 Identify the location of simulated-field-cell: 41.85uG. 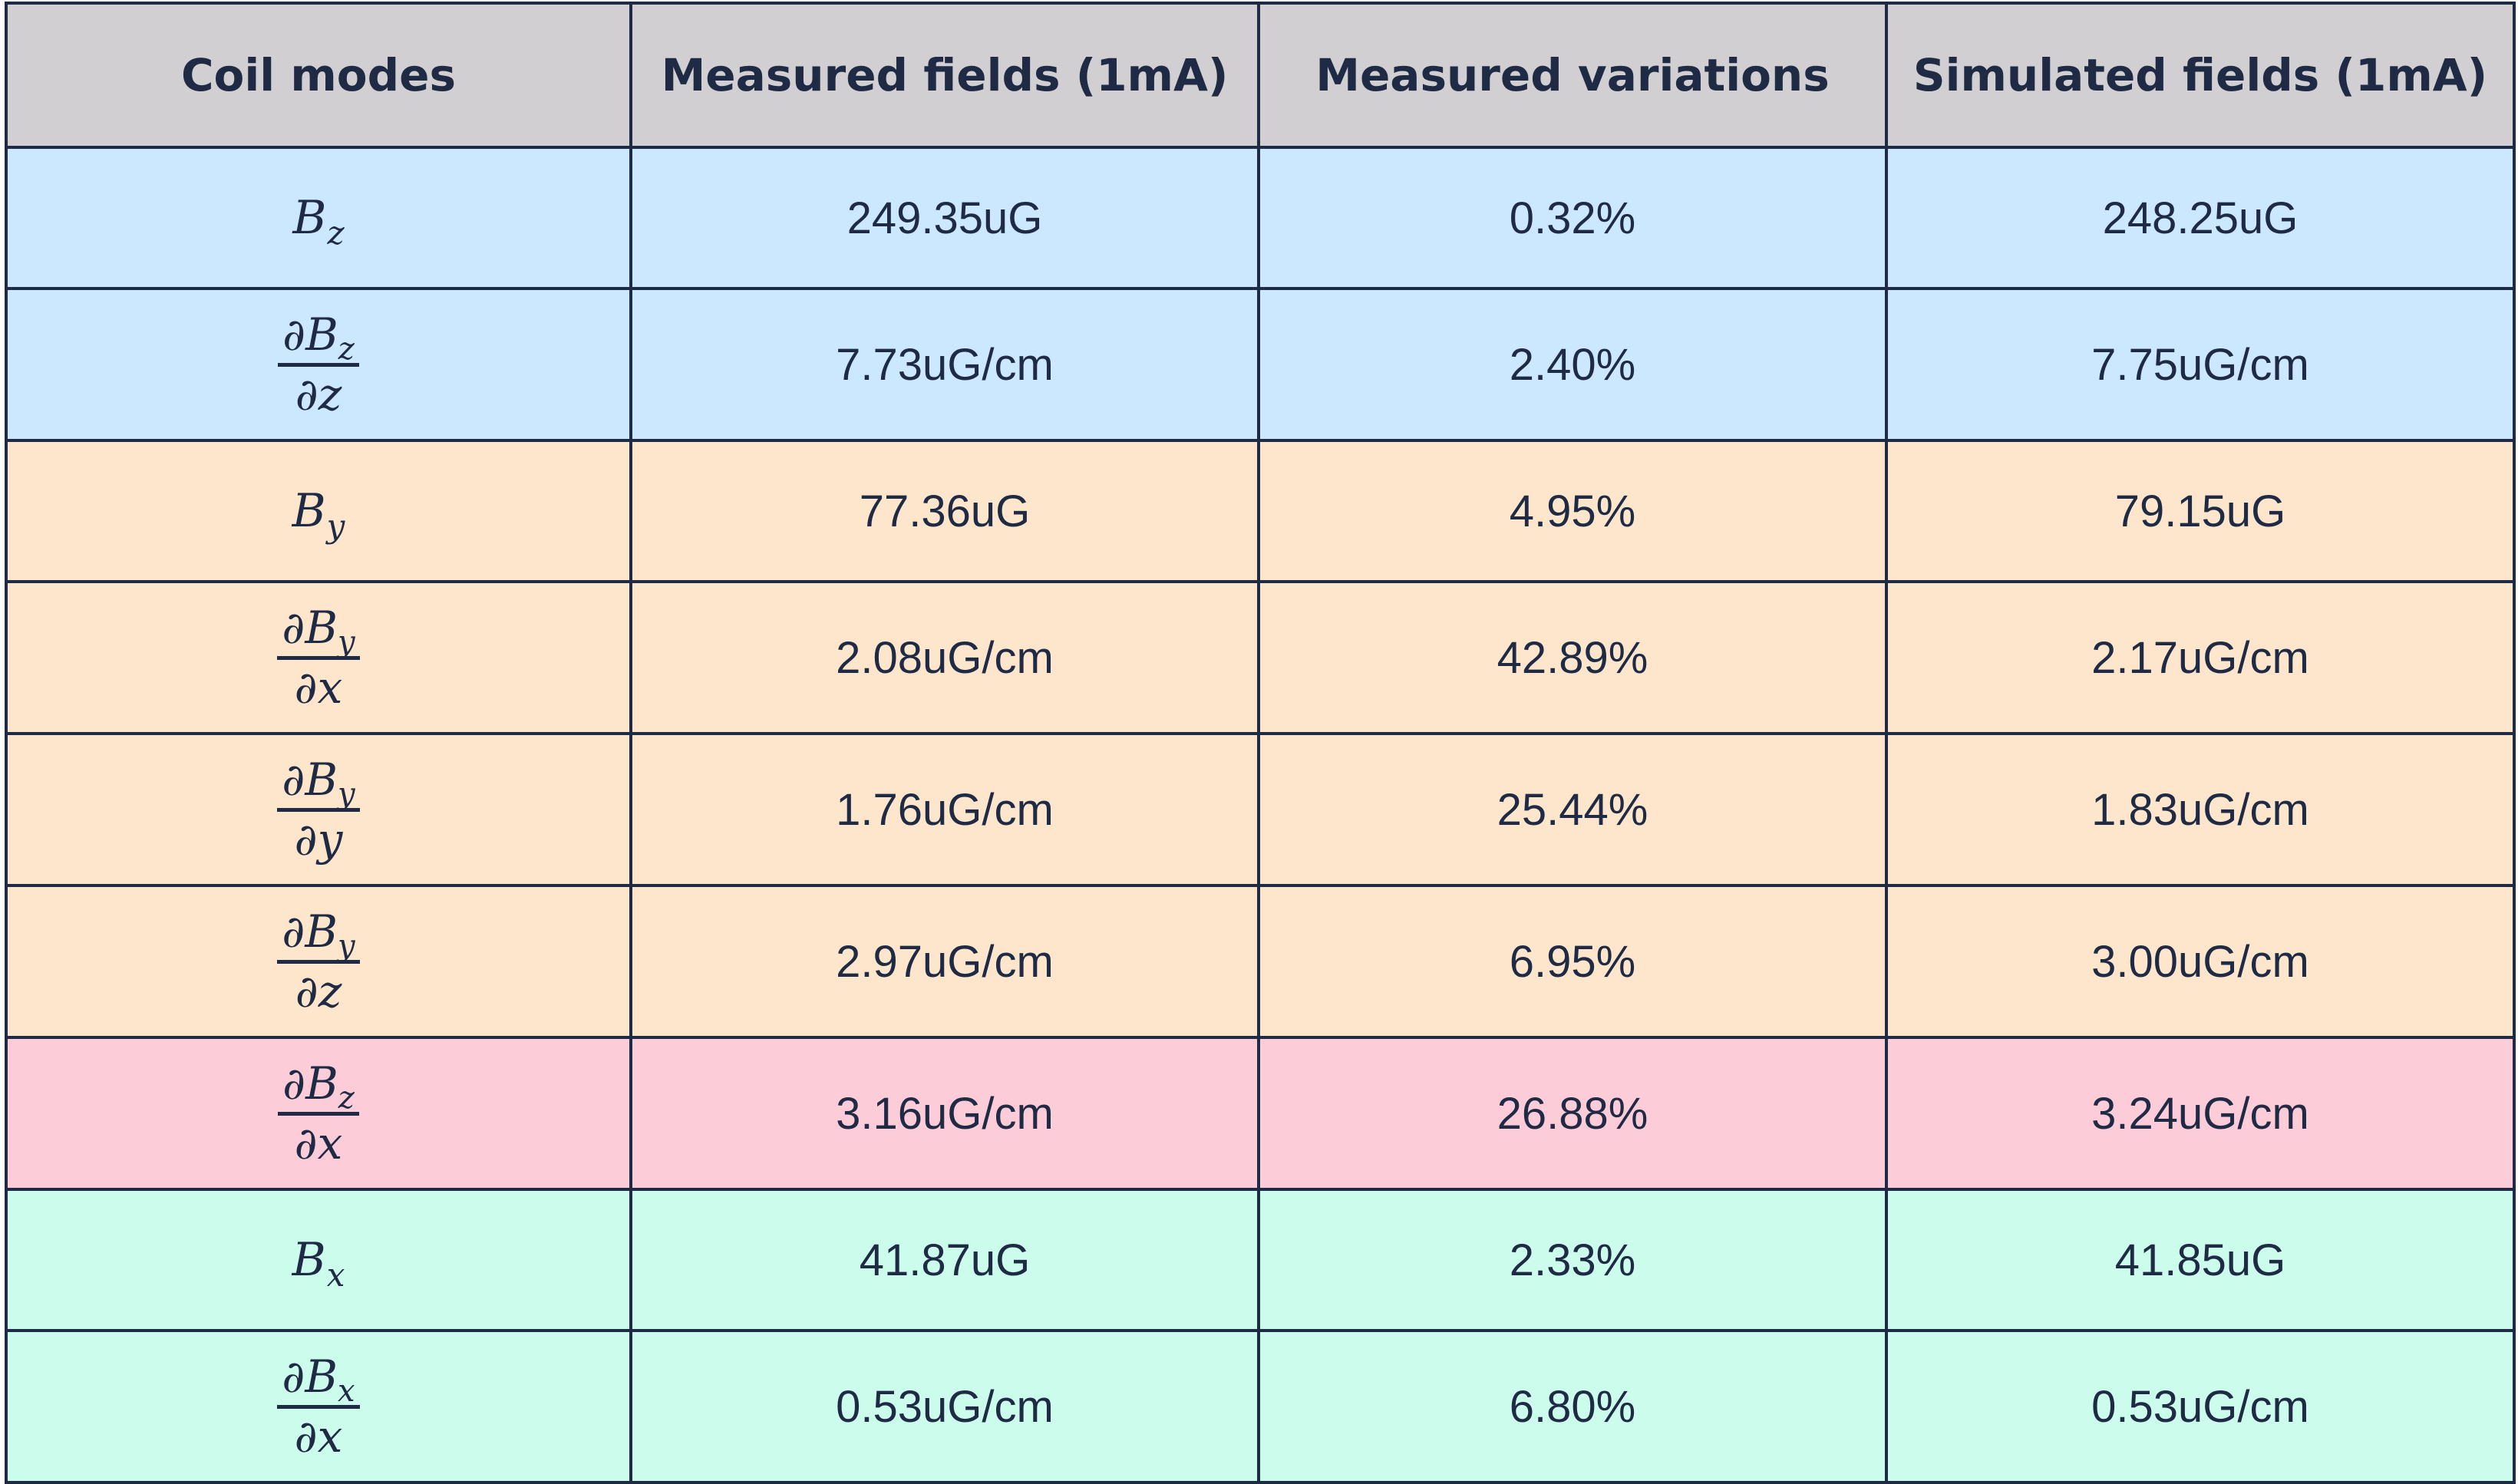
(2200, 1260).